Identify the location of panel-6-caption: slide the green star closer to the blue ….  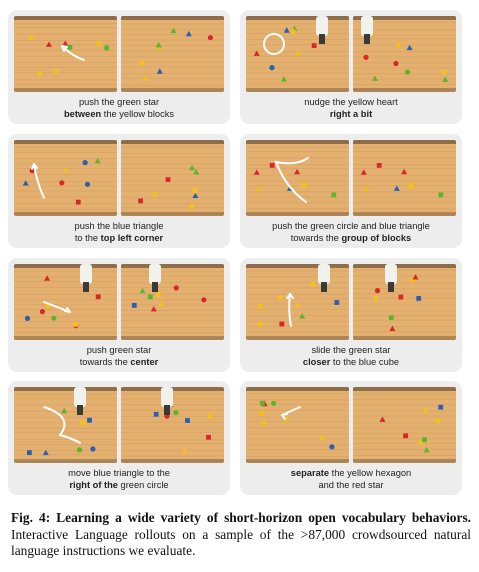
(351, 356).